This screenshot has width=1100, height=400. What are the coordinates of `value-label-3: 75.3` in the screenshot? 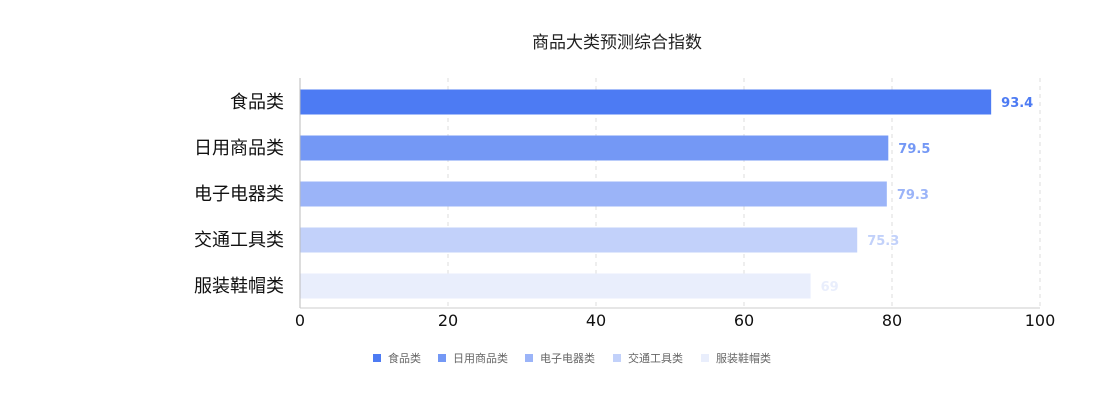 It's located at (883, 241).